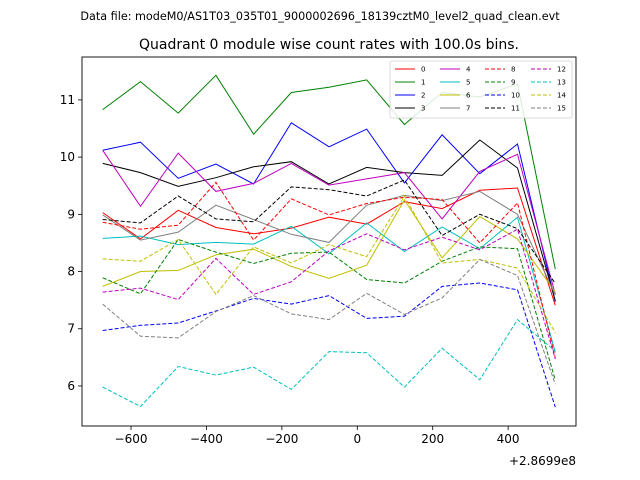 The width and height of the screenshot is (640, 480). Describe the element at coordinates (508, 439) in the screenshot. I see `x-tick-label: 400` at that location.